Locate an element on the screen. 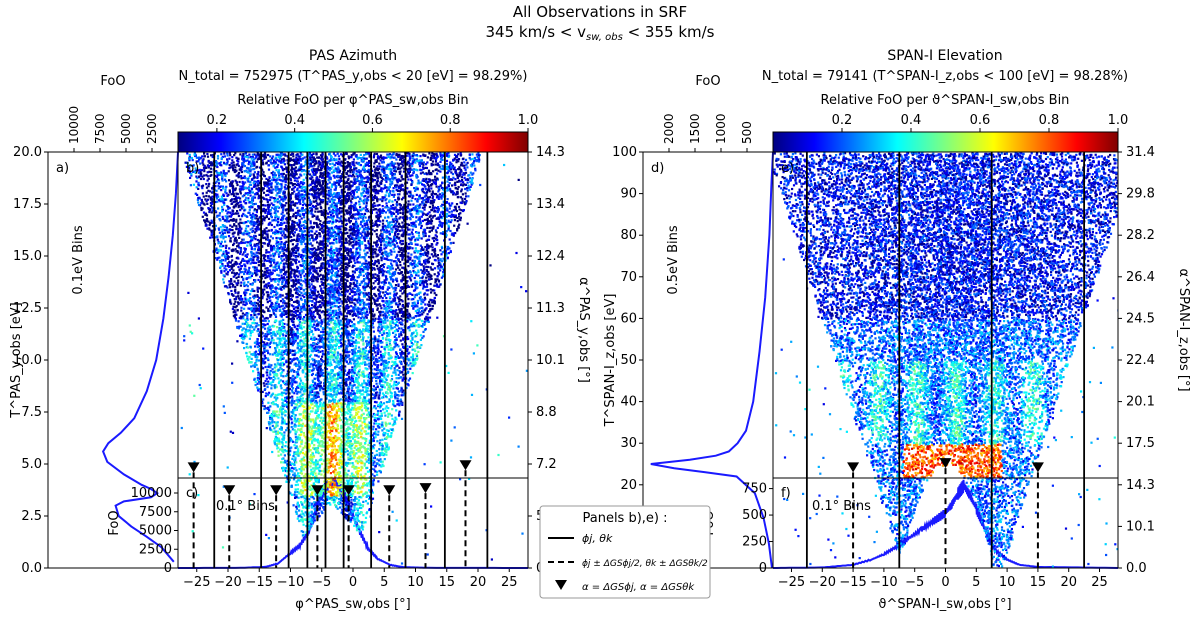 The width and height of the screenshot is (1200, 622). y-tick-label: 40 is located at coordinates (628, 402).